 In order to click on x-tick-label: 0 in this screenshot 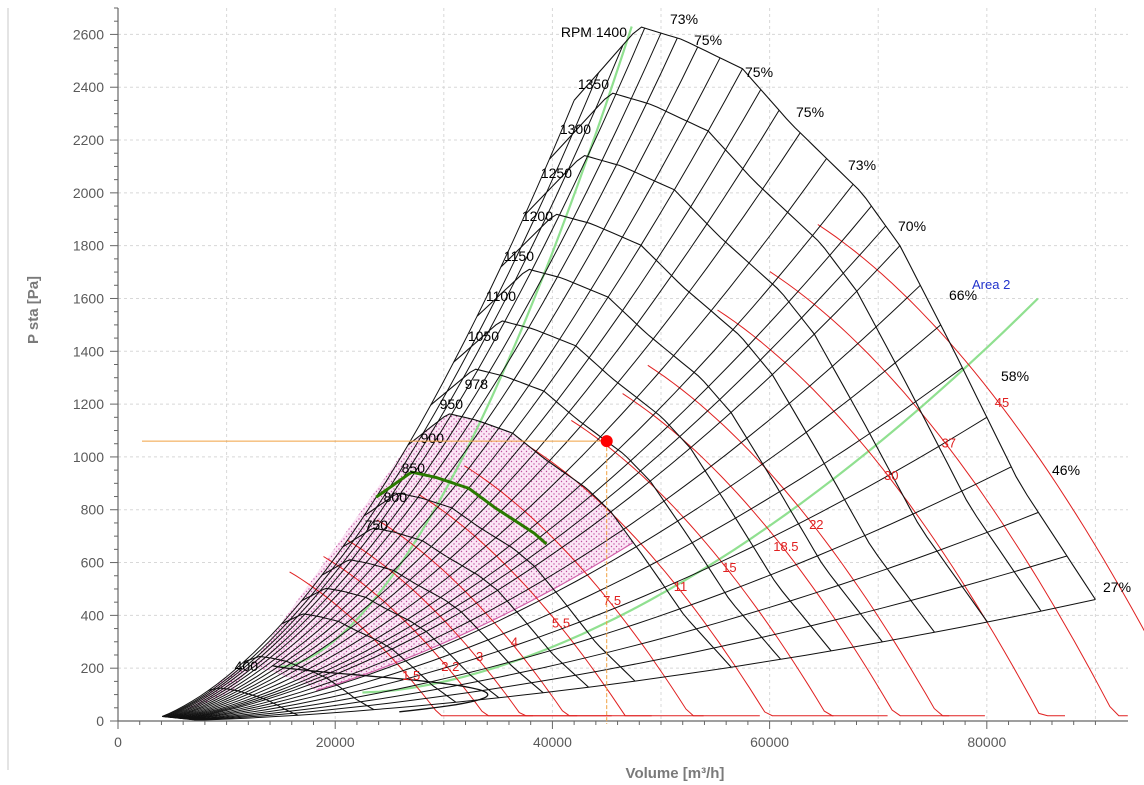, I will do `click(118, 742)`.